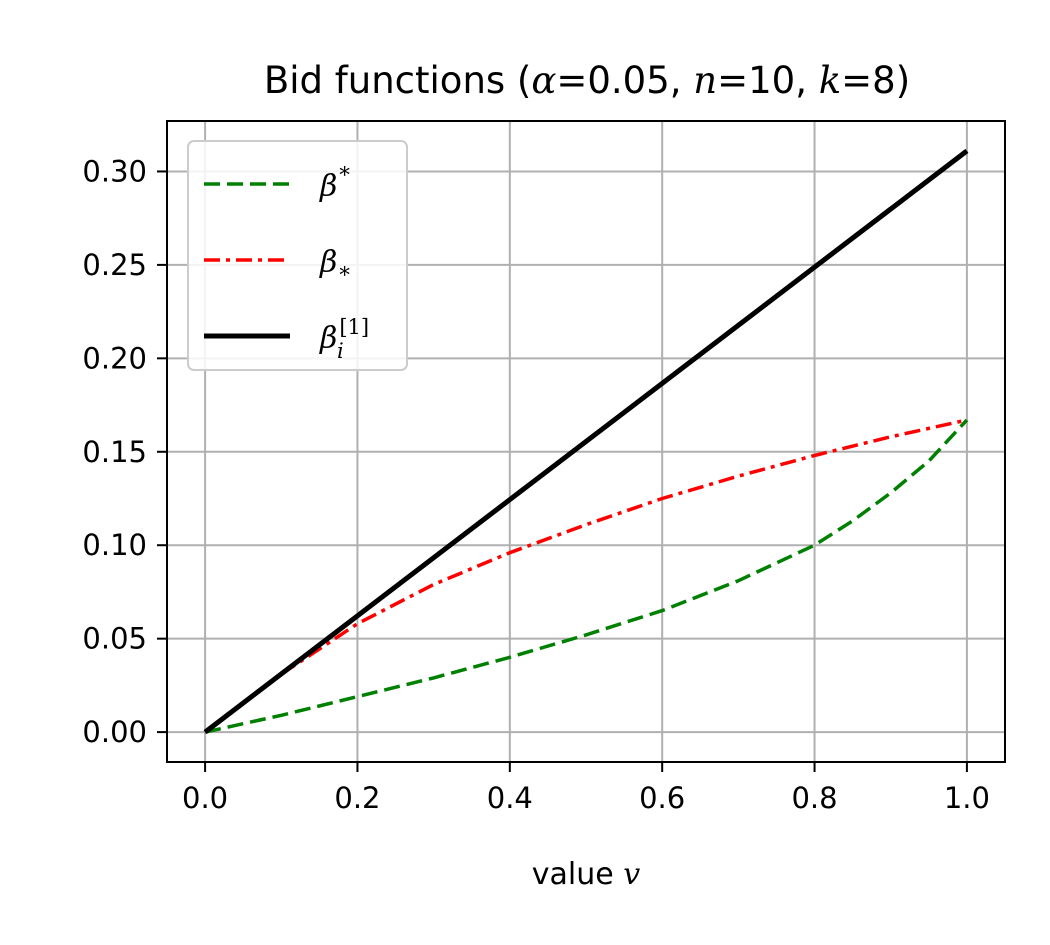 The image size is (1050, 945). Describe the element at coordinates (205, 798) in the screenshot. I see `x-tick-label: 0.0` at that location.